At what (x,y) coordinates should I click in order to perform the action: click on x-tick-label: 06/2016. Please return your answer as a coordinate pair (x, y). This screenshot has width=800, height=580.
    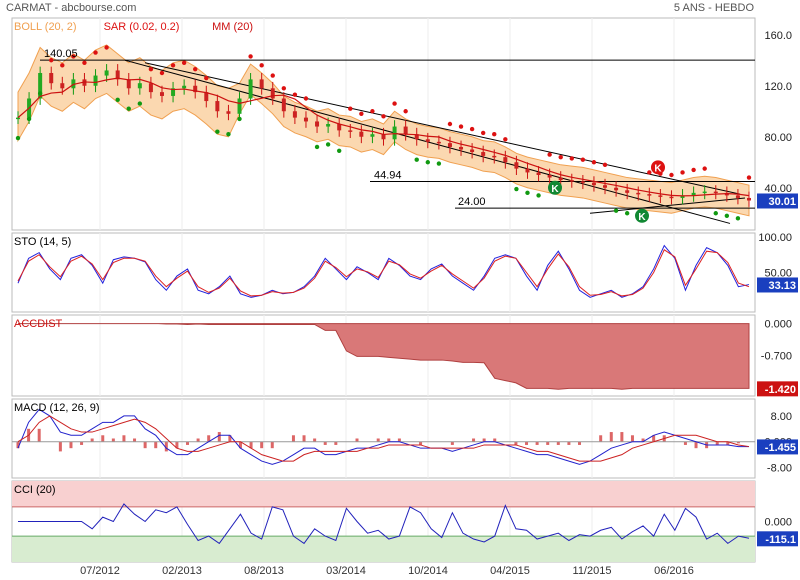
    Looking at the image, I should click on (674, 571).